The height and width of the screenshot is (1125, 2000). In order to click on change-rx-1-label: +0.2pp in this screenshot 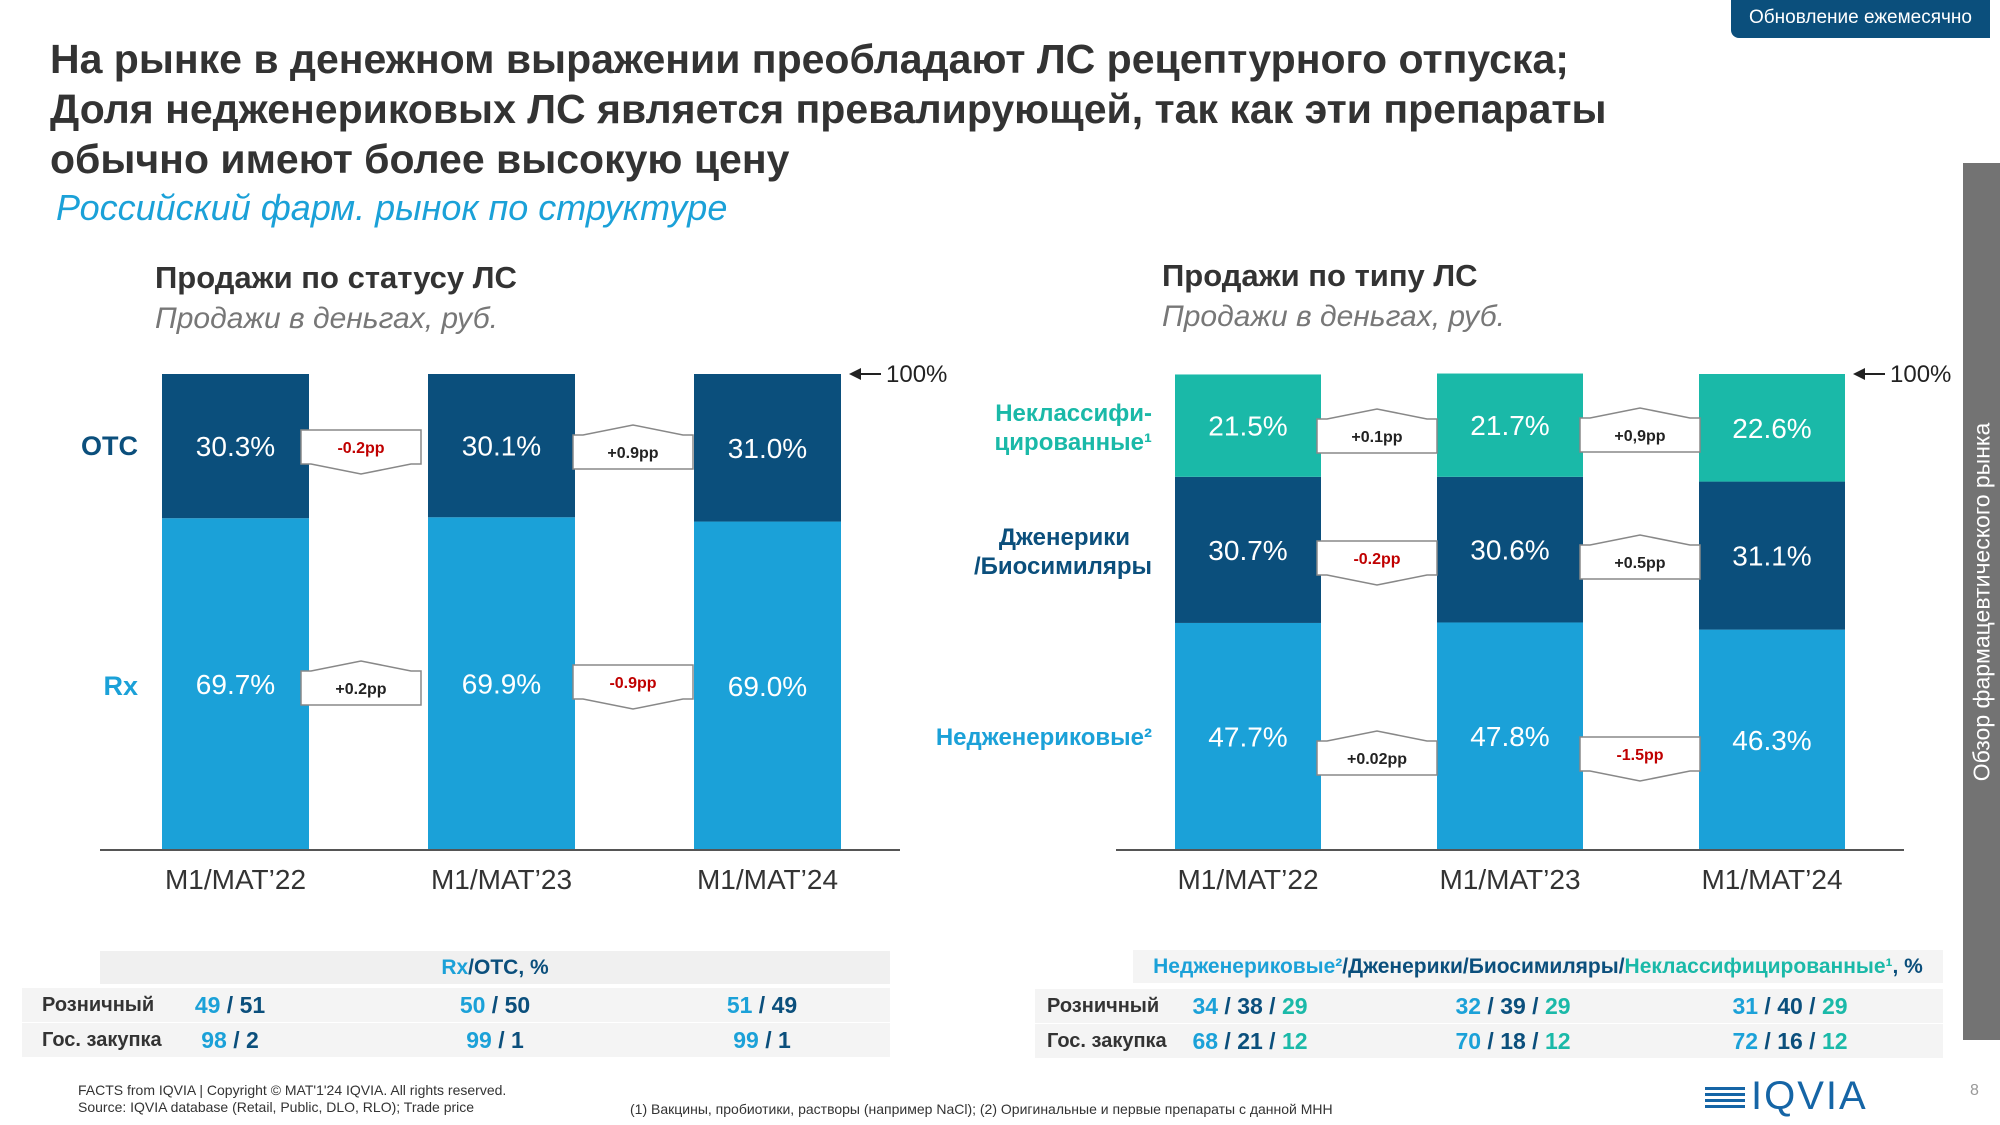, I will do `click(360, 689)`.